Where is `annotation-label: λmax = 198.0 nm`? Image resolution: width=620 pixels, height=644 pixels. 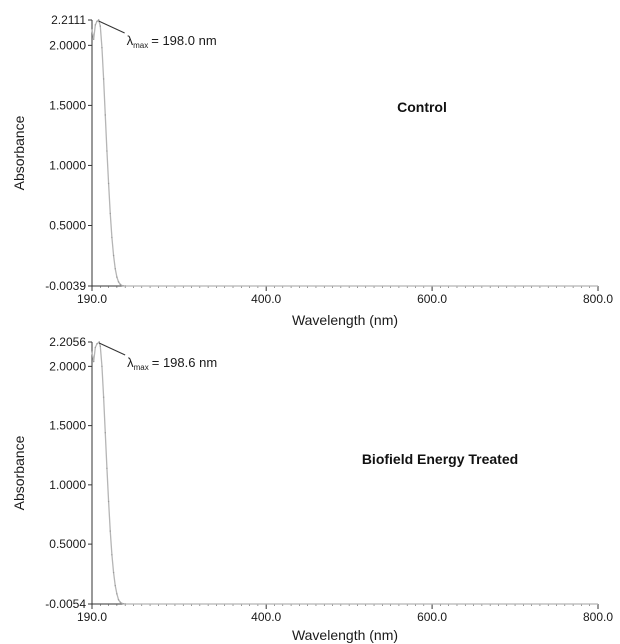
annotation-label: λmax = 198.0 nm is located at coordinates (172, 41).